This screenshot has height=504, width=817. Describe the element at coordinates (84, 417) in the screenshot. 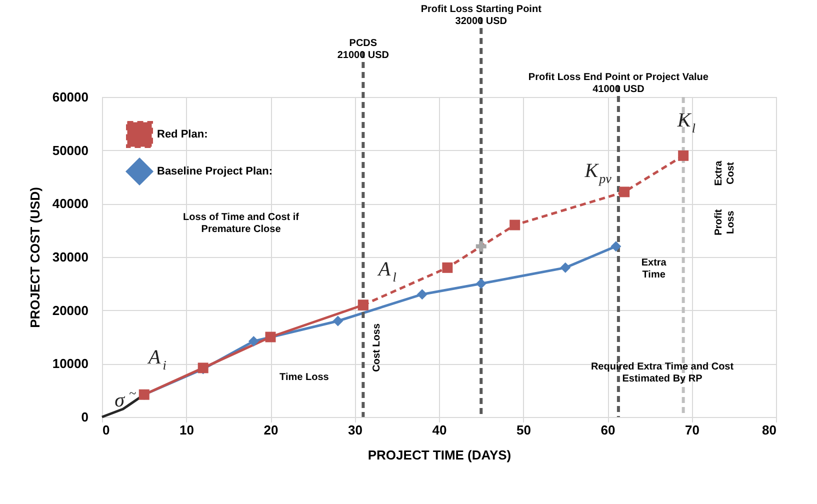

I see `y-tick-label: 0` at that location.